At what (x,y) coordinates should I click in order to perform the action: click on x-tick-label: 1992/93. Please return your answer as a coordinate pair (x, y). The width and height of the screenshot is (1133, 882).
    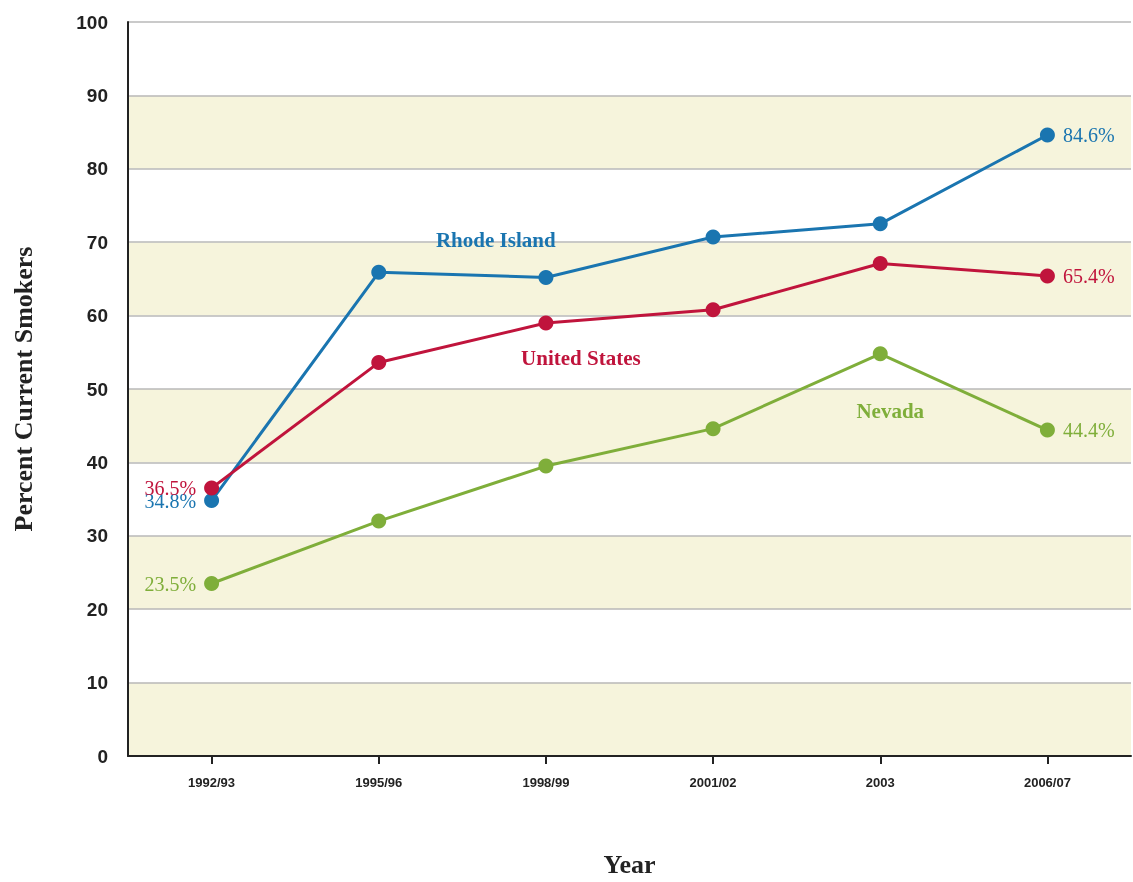
    Looking at the image, I should click on (212, 782).